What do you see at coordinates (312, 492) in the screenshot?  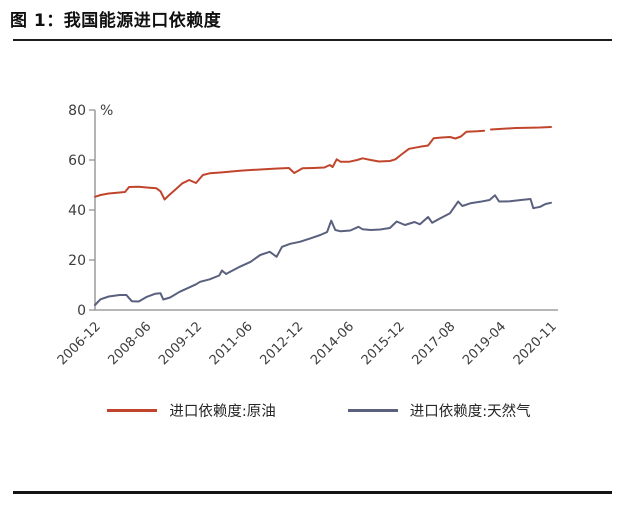 I see `bottom-divider` at bounding box center [312, 492].